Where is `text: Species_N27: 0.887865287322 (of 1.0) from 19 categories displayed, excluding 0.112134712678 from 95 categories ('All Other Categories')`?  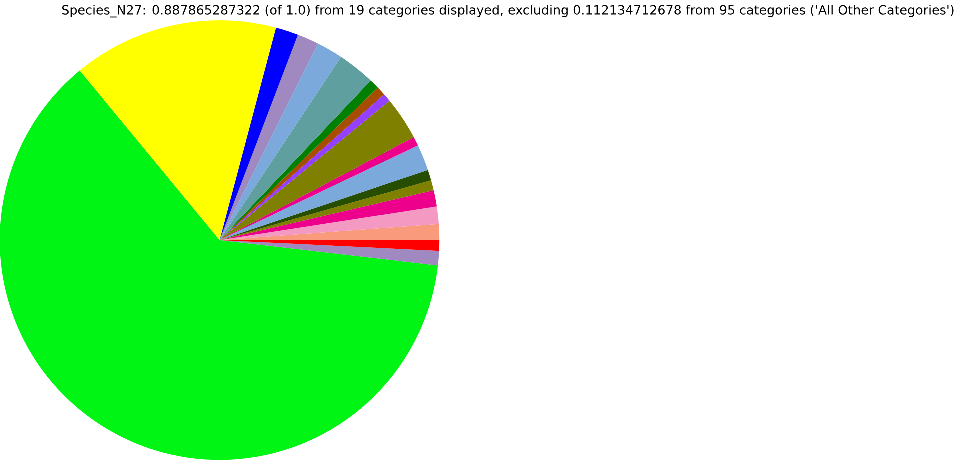
text: Species_N27: 0.887865287322 (of 1.0) from 19 categories displayed, excluding 0.112134712678 from 95 categories ('All Other Categories') is located at coordinates (508, 11).